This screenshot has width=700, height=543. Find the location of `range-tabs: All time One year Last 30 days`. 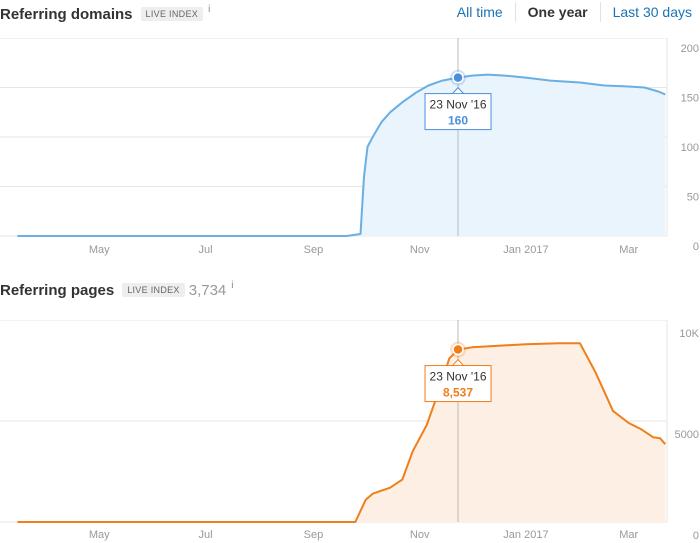

range-tabs: All time One year Last 30 days is located at coordinates (578, 12).